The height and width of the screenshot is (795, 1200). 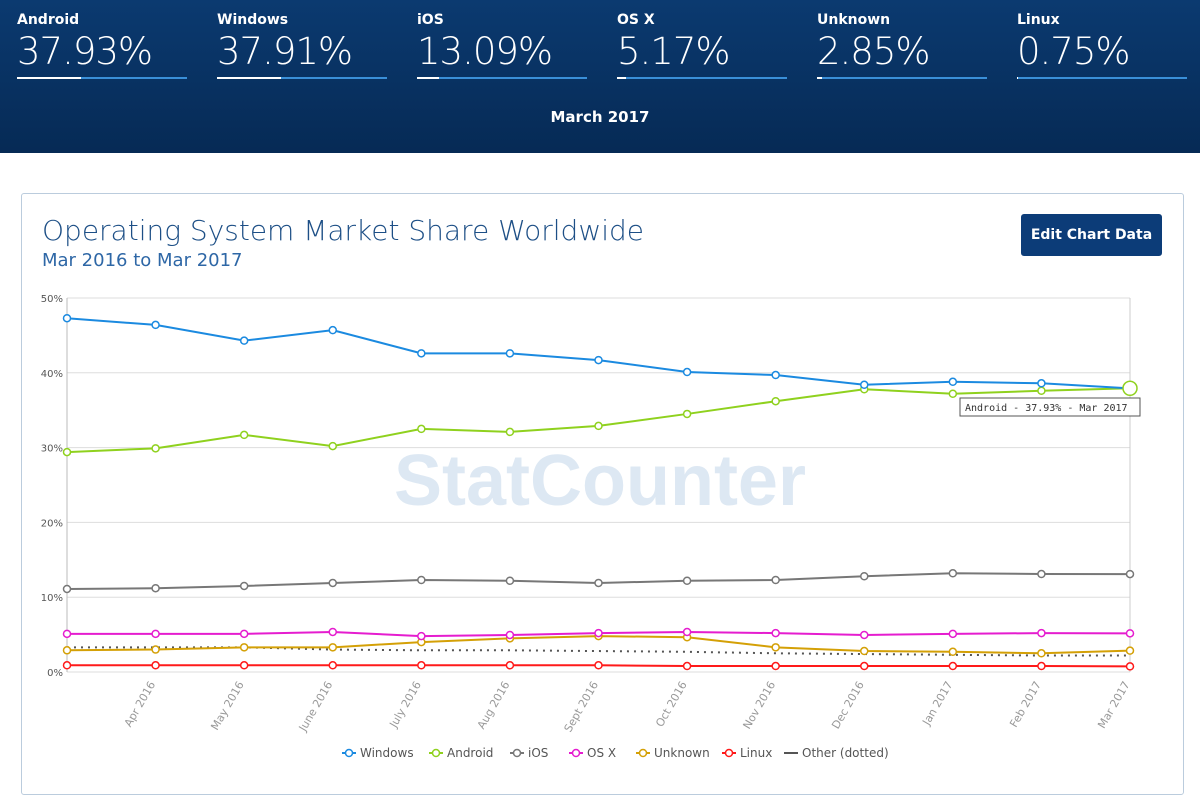 What do you see at coordinates (529, 753) in the screenshot?
I see `legend-item: iOS` at bounding box center [529, 753].